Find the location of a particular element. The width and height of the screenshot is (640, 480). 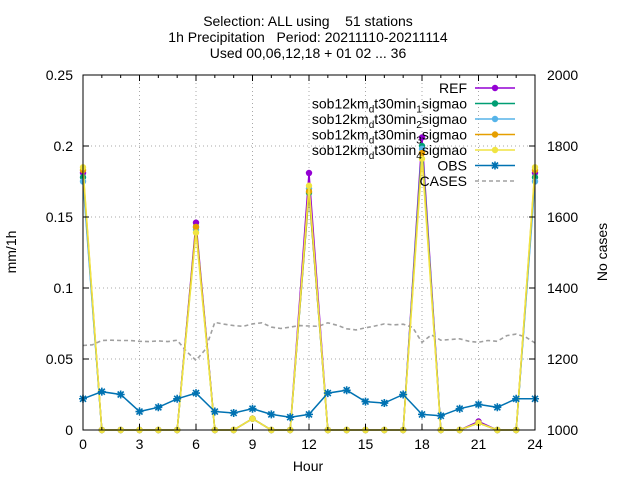

x-tick-label: 6 is located at coordinates (196, 444).